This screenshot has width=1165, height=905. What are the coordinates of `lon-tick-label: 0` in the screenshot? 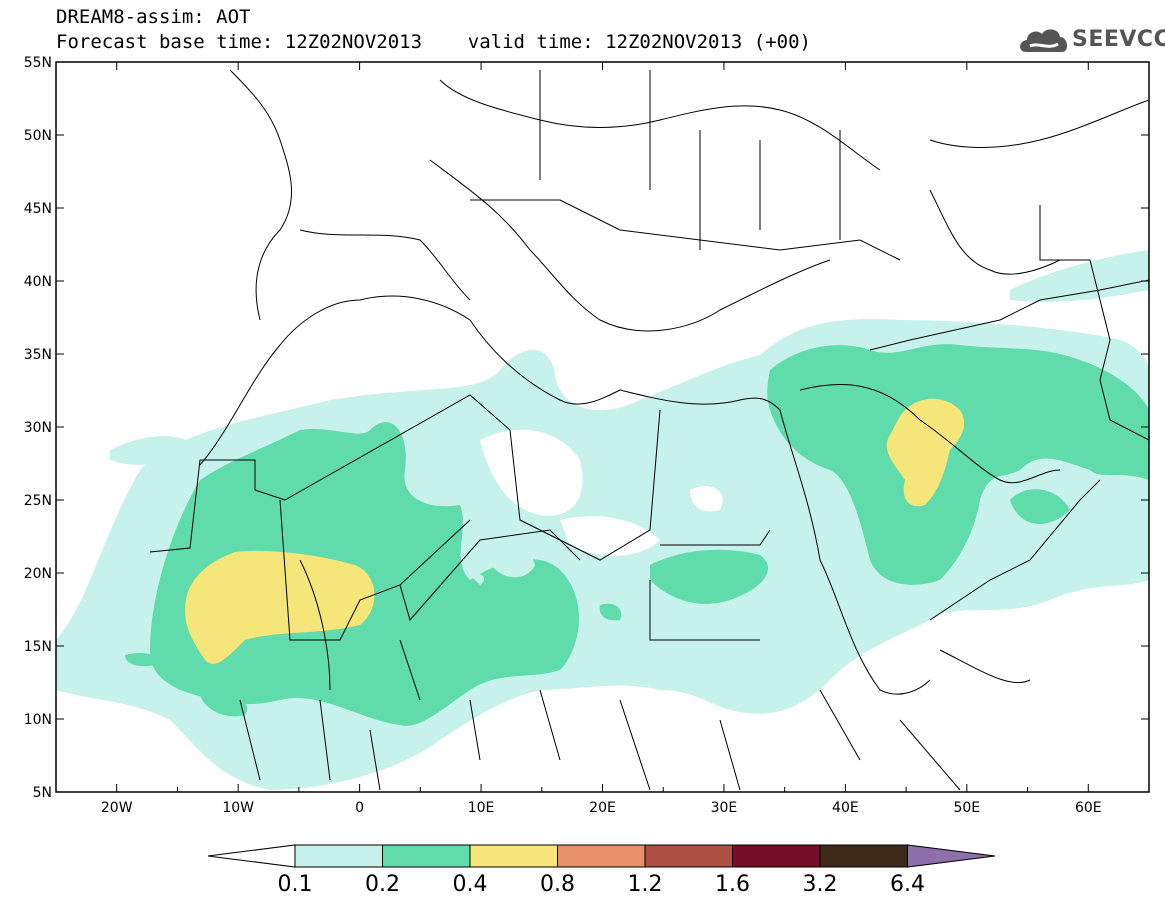 It's located at (359, 808).